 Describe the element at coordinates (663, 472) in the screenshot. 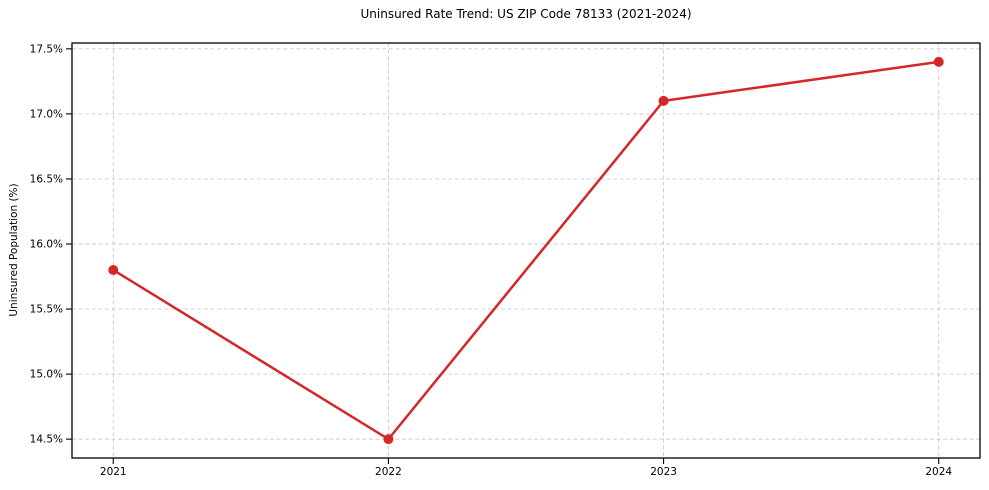

I see `x-tick-label: 2023` at that location.